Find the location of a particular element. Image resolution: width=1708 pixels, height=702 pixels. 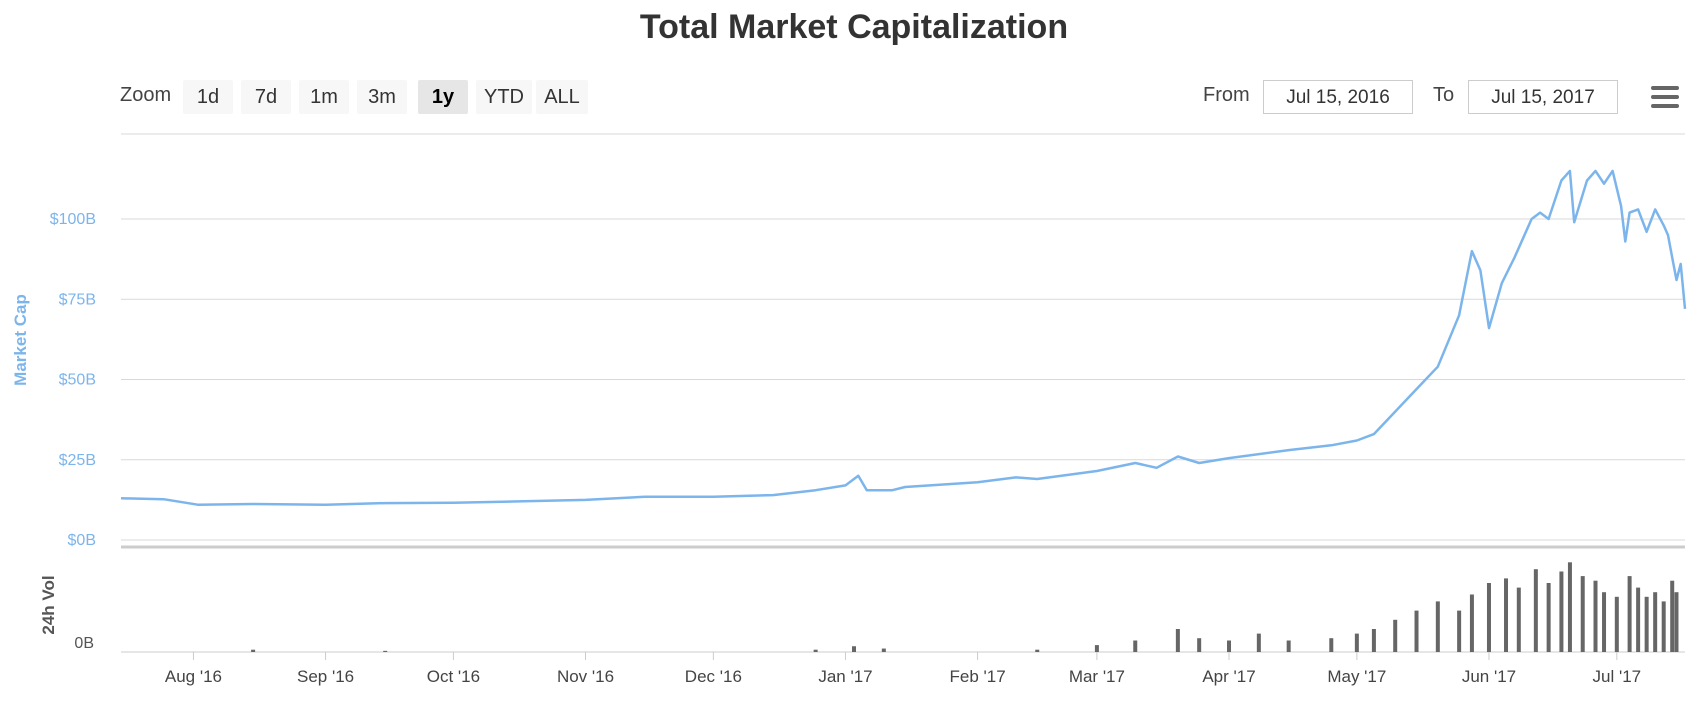

y-tick-label: $0B is located at coordinates (82, 540).